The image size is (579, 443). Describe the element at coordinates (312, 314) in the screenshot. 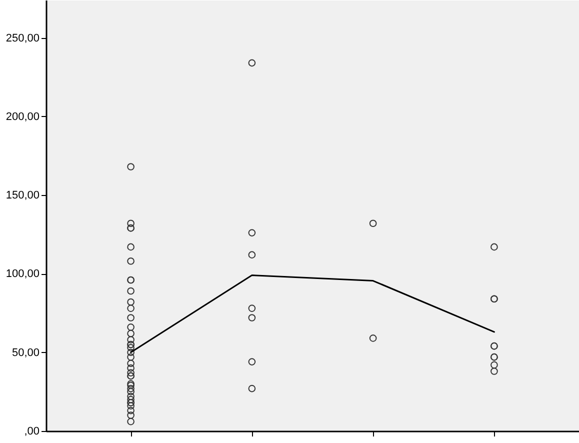

I see `line-series` at that location.